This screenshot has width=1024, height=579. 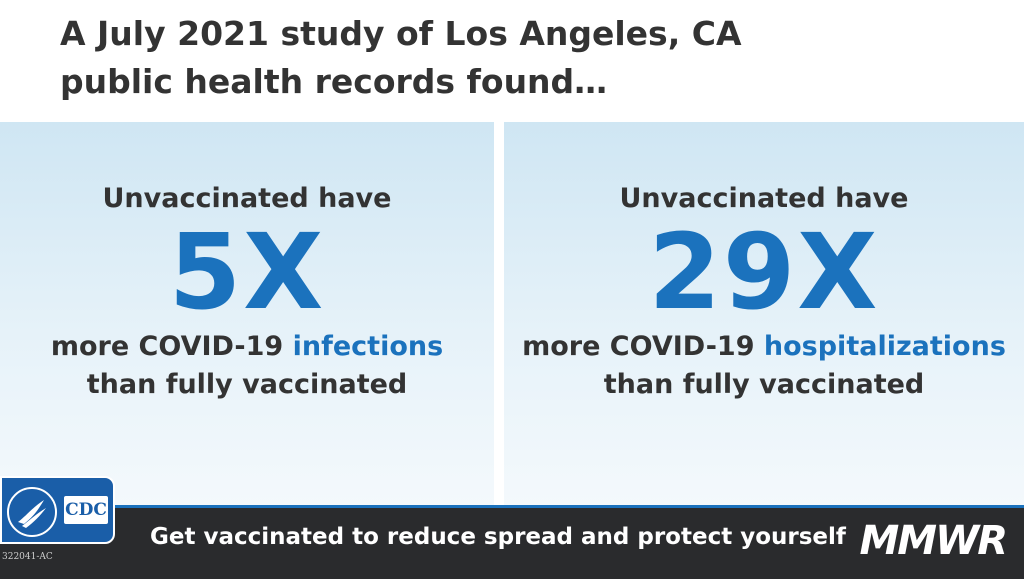 I want to click on panel-highlight: infections, so click(x=368, y=346).